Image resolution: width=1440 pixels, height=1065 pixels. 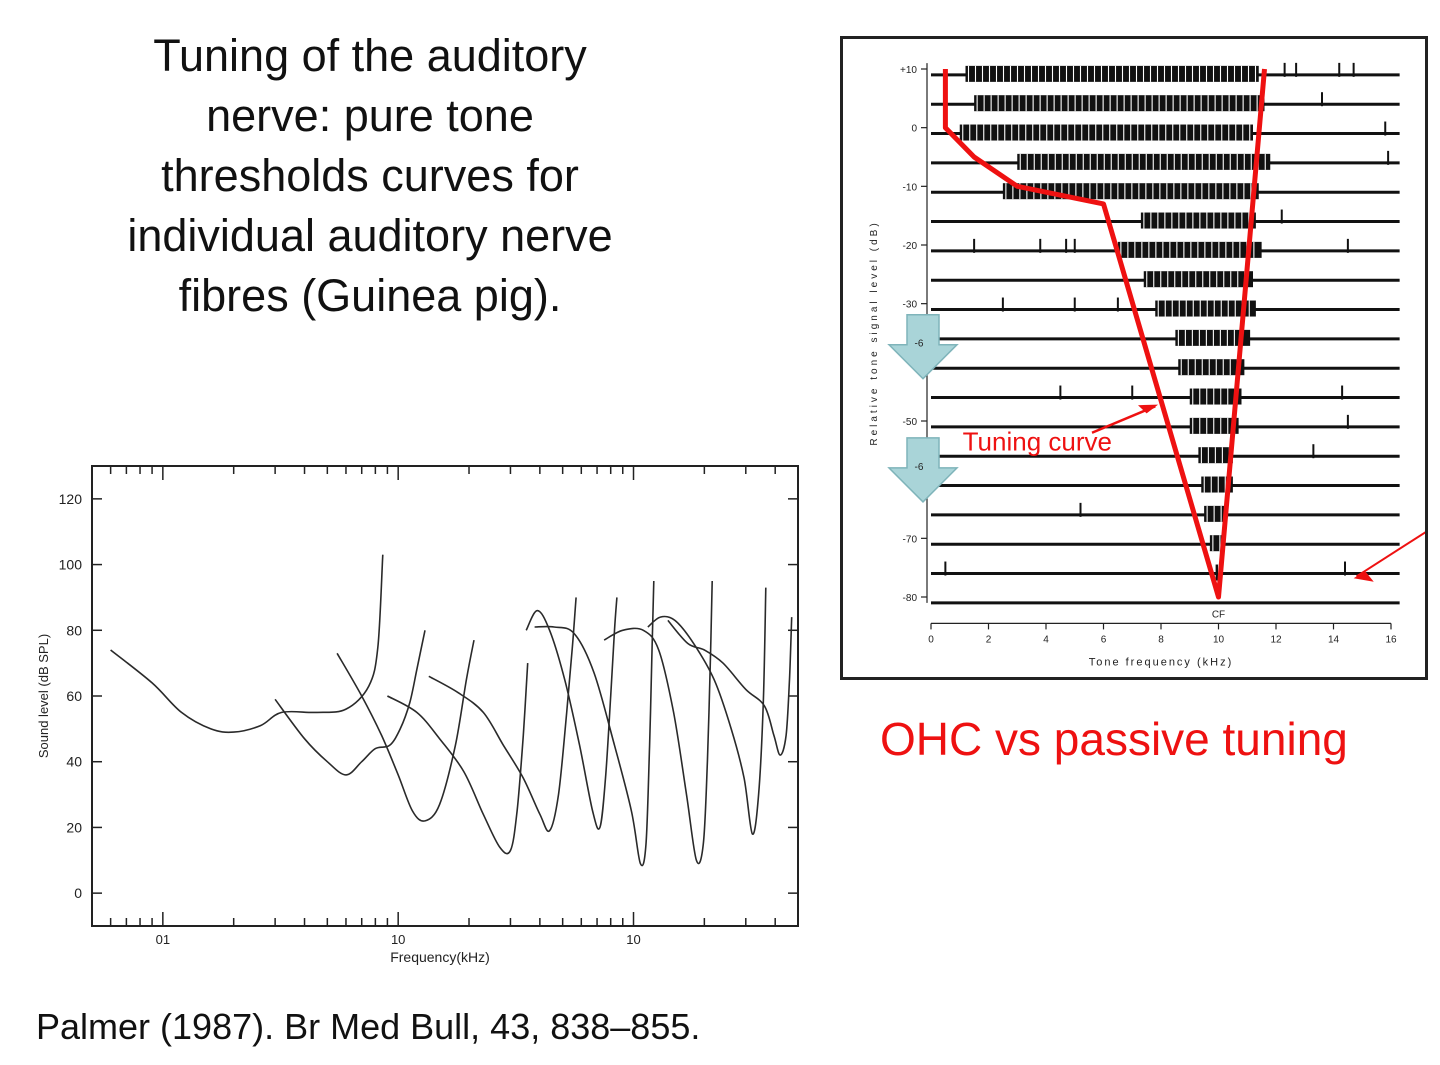 What do you see at coordinates (910, 187) in the screenshot?
I see `y-tick-label: -10` at bounding box center [910, 187].